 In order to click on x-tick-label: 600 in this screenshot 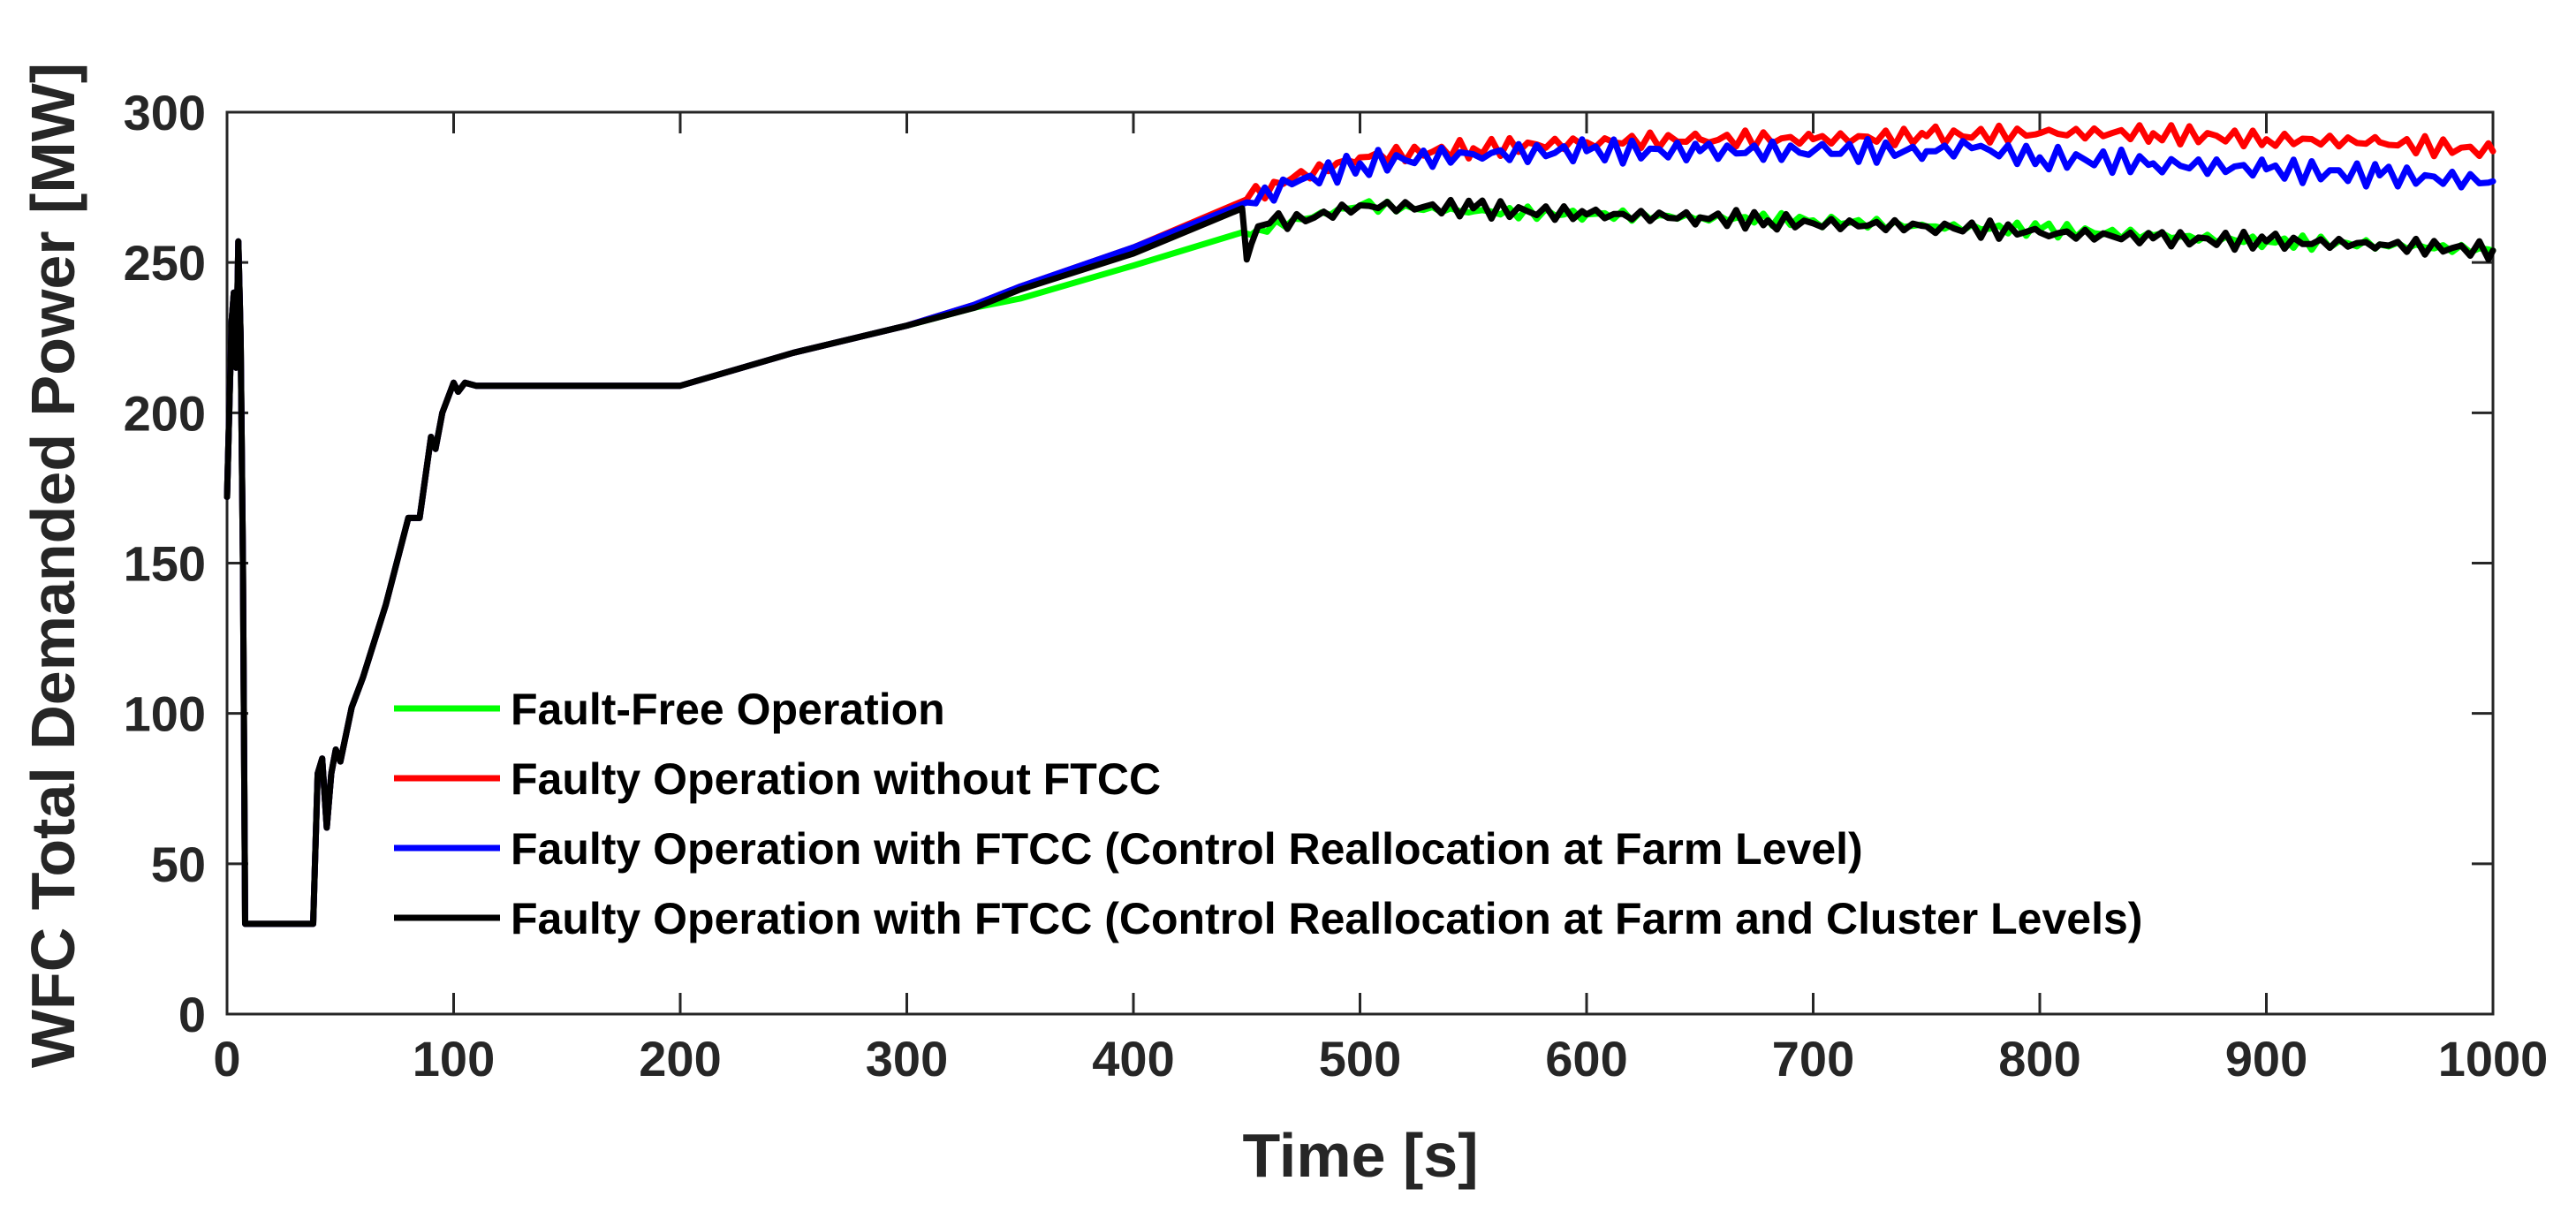, I will do `click(1586, 1058)`.